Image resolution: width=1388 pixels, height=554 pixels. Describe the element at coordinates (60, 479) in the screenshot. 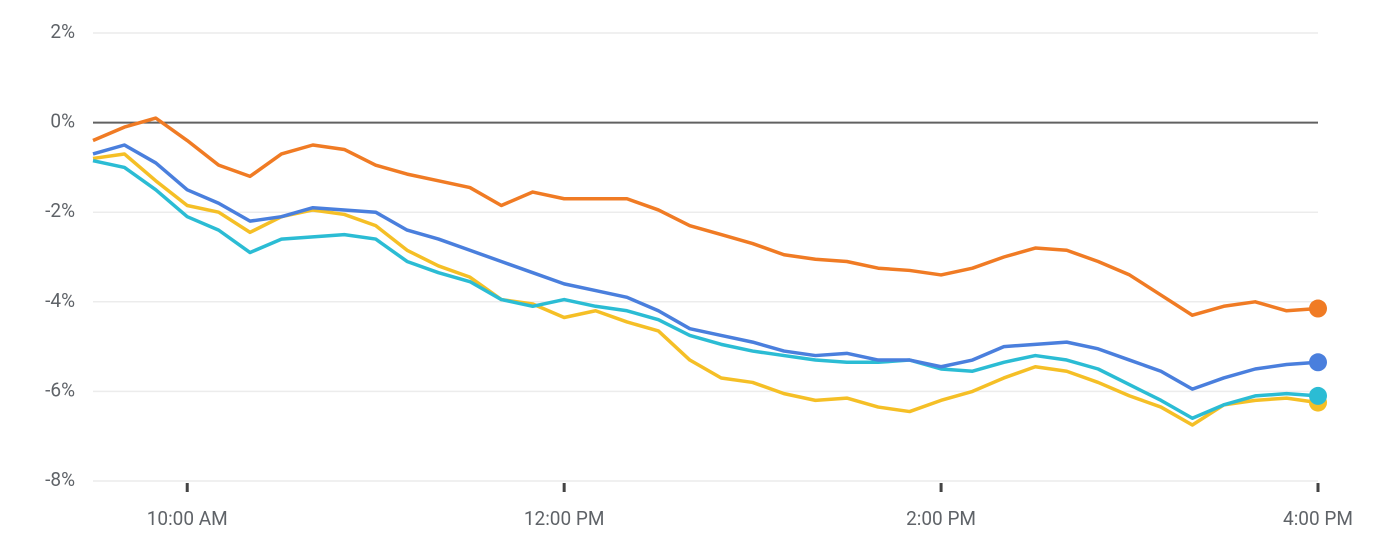

I see `y-tick-label: -8%` at that location.